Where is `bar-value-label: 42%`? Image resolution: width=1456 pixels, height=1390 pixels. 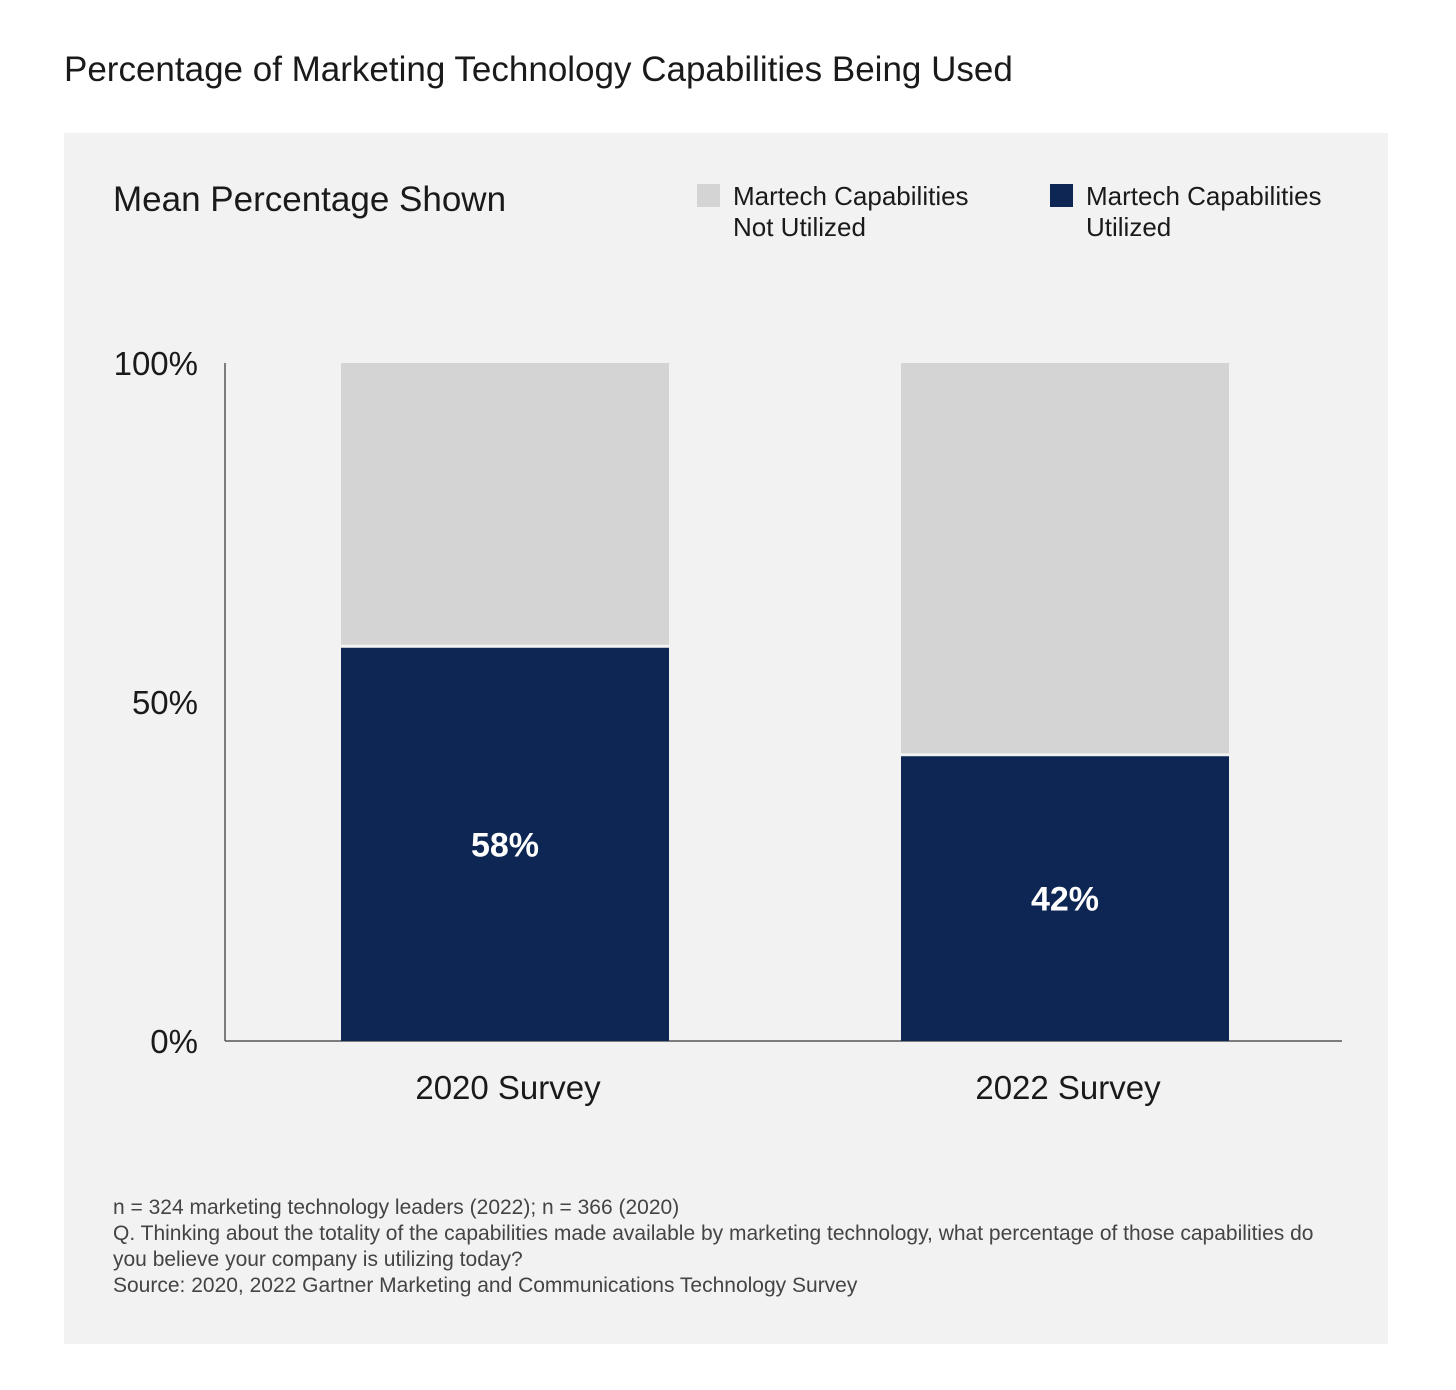
bar-value-label: 42% is located at coordinates (1065, 900).